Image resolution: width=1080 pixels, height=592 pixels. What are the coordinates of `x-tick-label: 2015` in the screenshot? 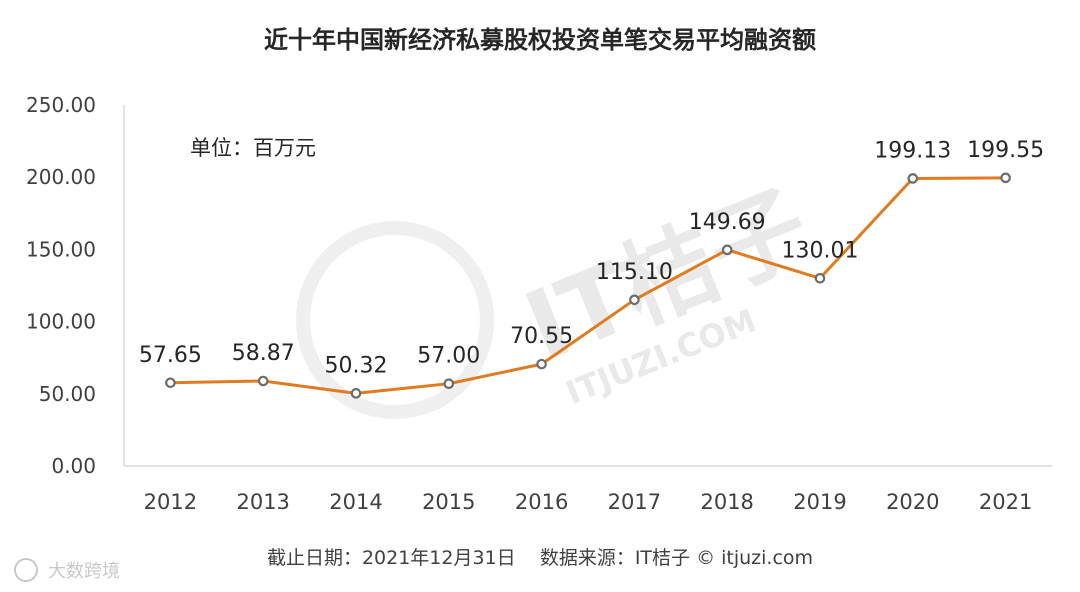 It's located at (448, 502).